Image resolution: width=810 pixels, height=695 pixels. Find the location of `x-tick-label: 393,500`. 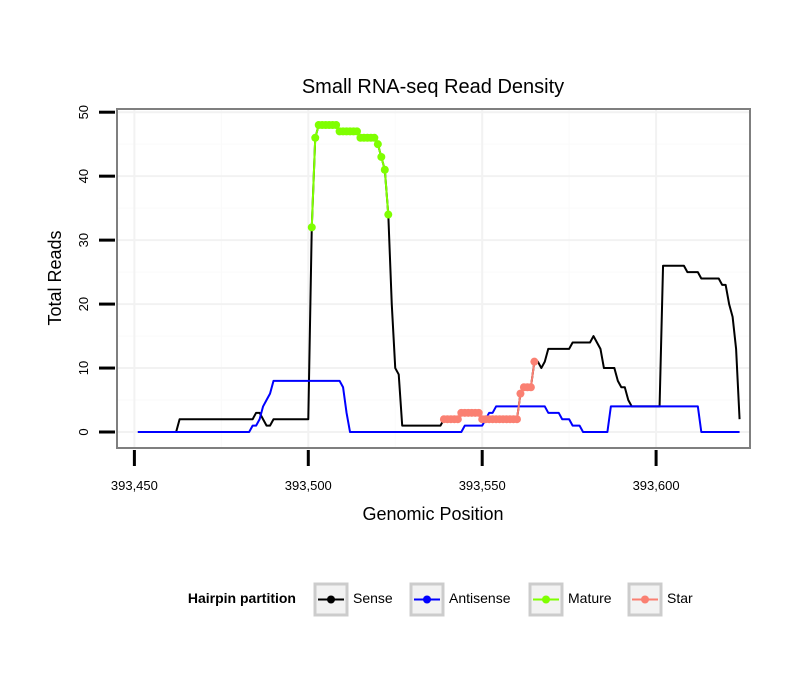

x-tick-label: 393,500 is located at coordinates (308, 485).